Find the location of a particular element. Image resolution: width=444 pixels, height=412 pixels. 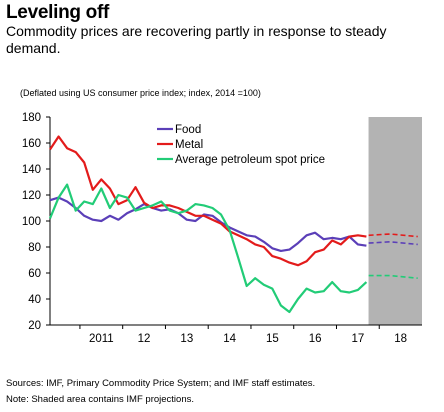

y-tick-label: 180 is located at coordinates (31, 118).